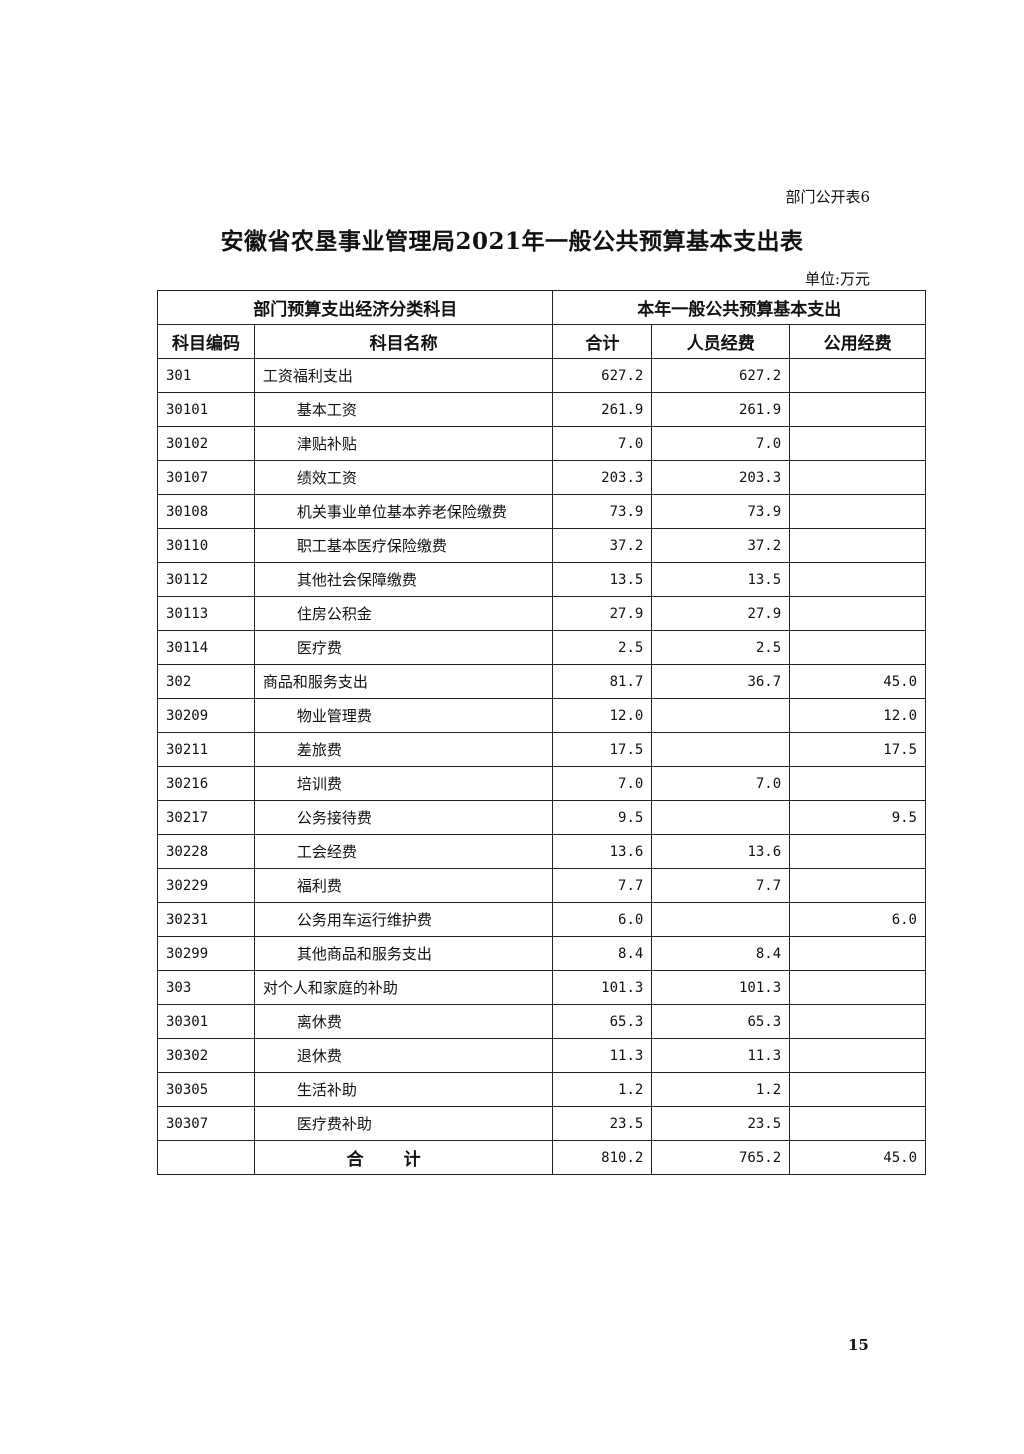  I want to click on cell-personnel: 65.3, so click(721, 1021).